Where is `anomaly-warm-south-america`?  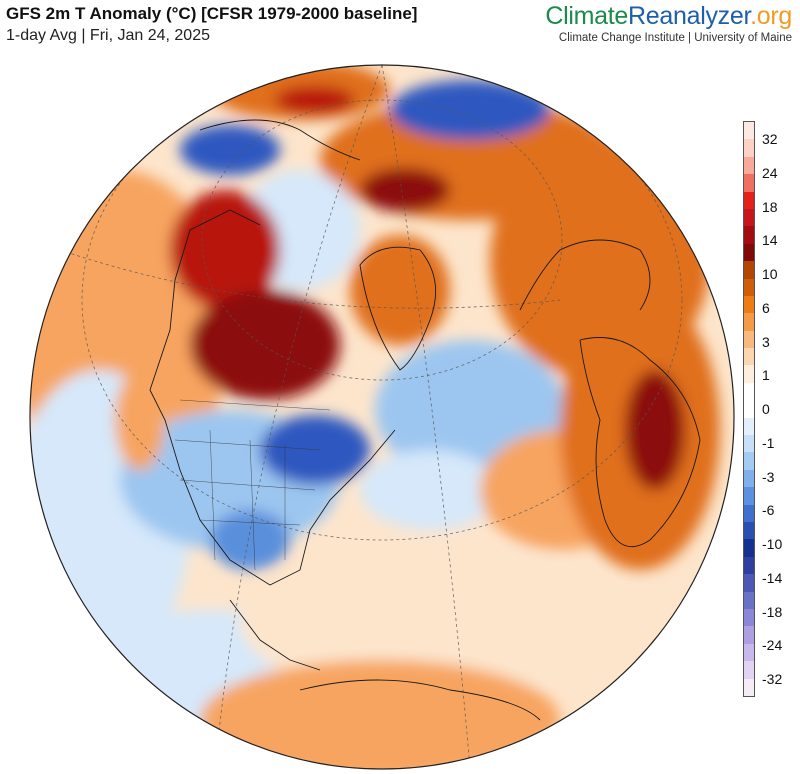 anomaly-warm-south-america is located at coordinates (380, 714).